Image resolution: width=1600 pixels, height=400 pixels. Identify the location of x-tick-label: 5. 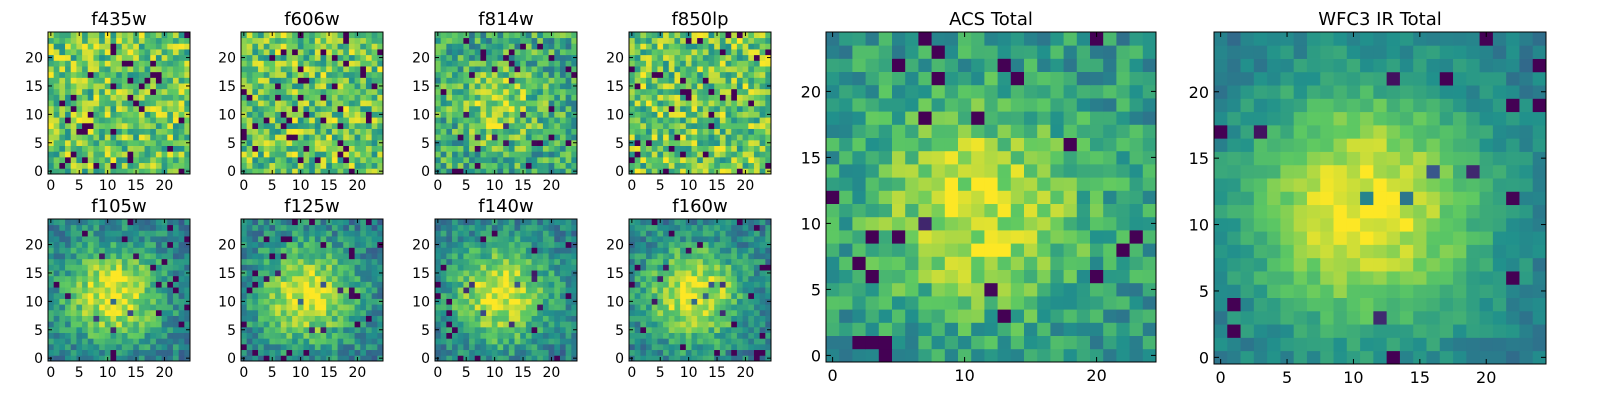
(272, 186).